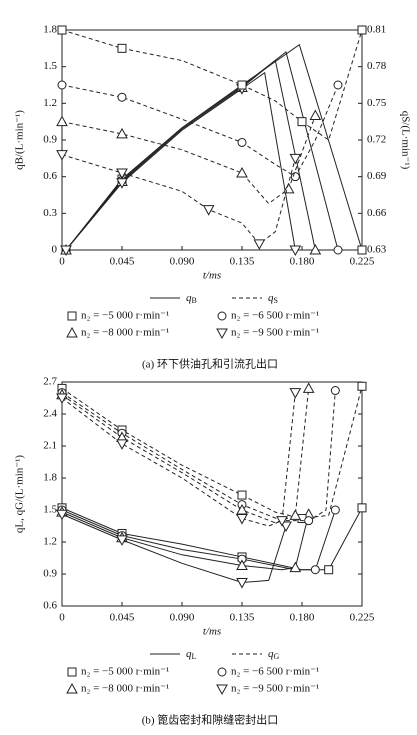 The height and width of the screenshot is (735, 417). I want to click on y-tick-label: 0.6, so click(50, 176).